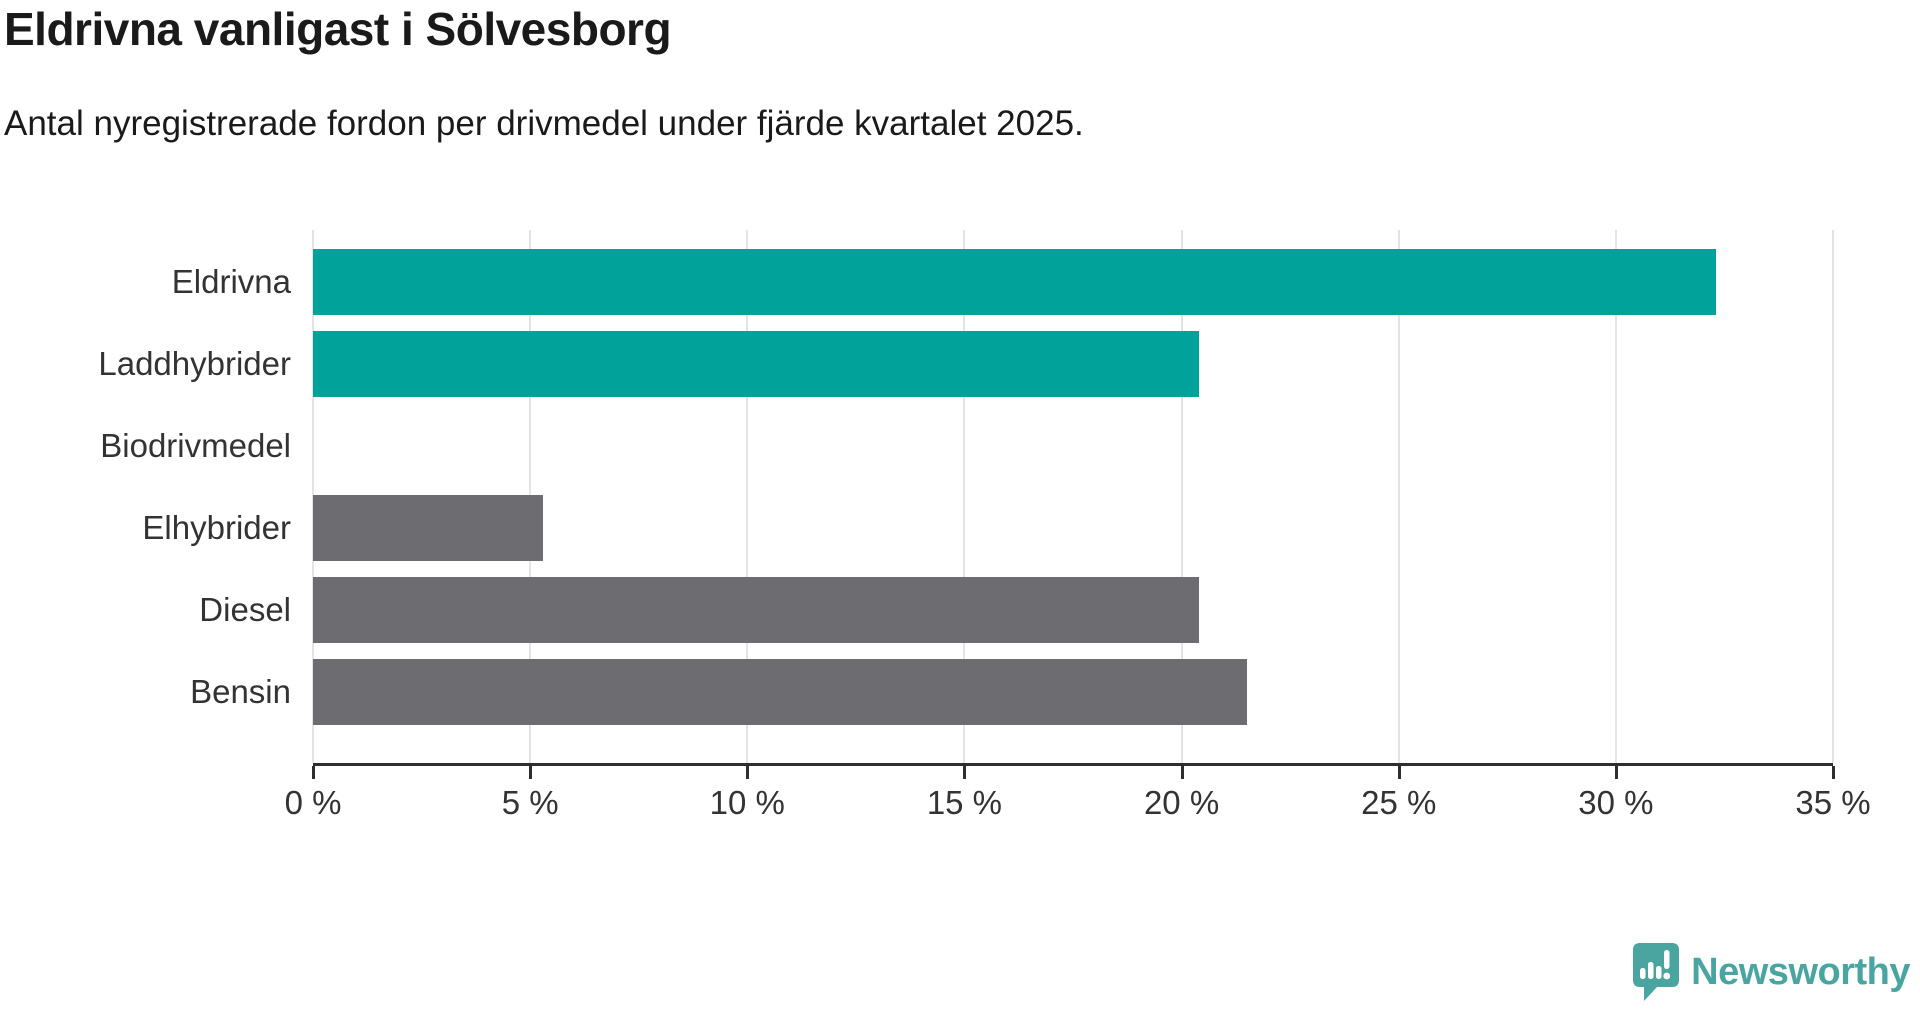 The width and height of the screenshot is (1920, 1010). What do you see at coordinates (313, 802) in the screenshot?
I see `x-axis-tick-label: 0 %` at bounding box center [313, 802].